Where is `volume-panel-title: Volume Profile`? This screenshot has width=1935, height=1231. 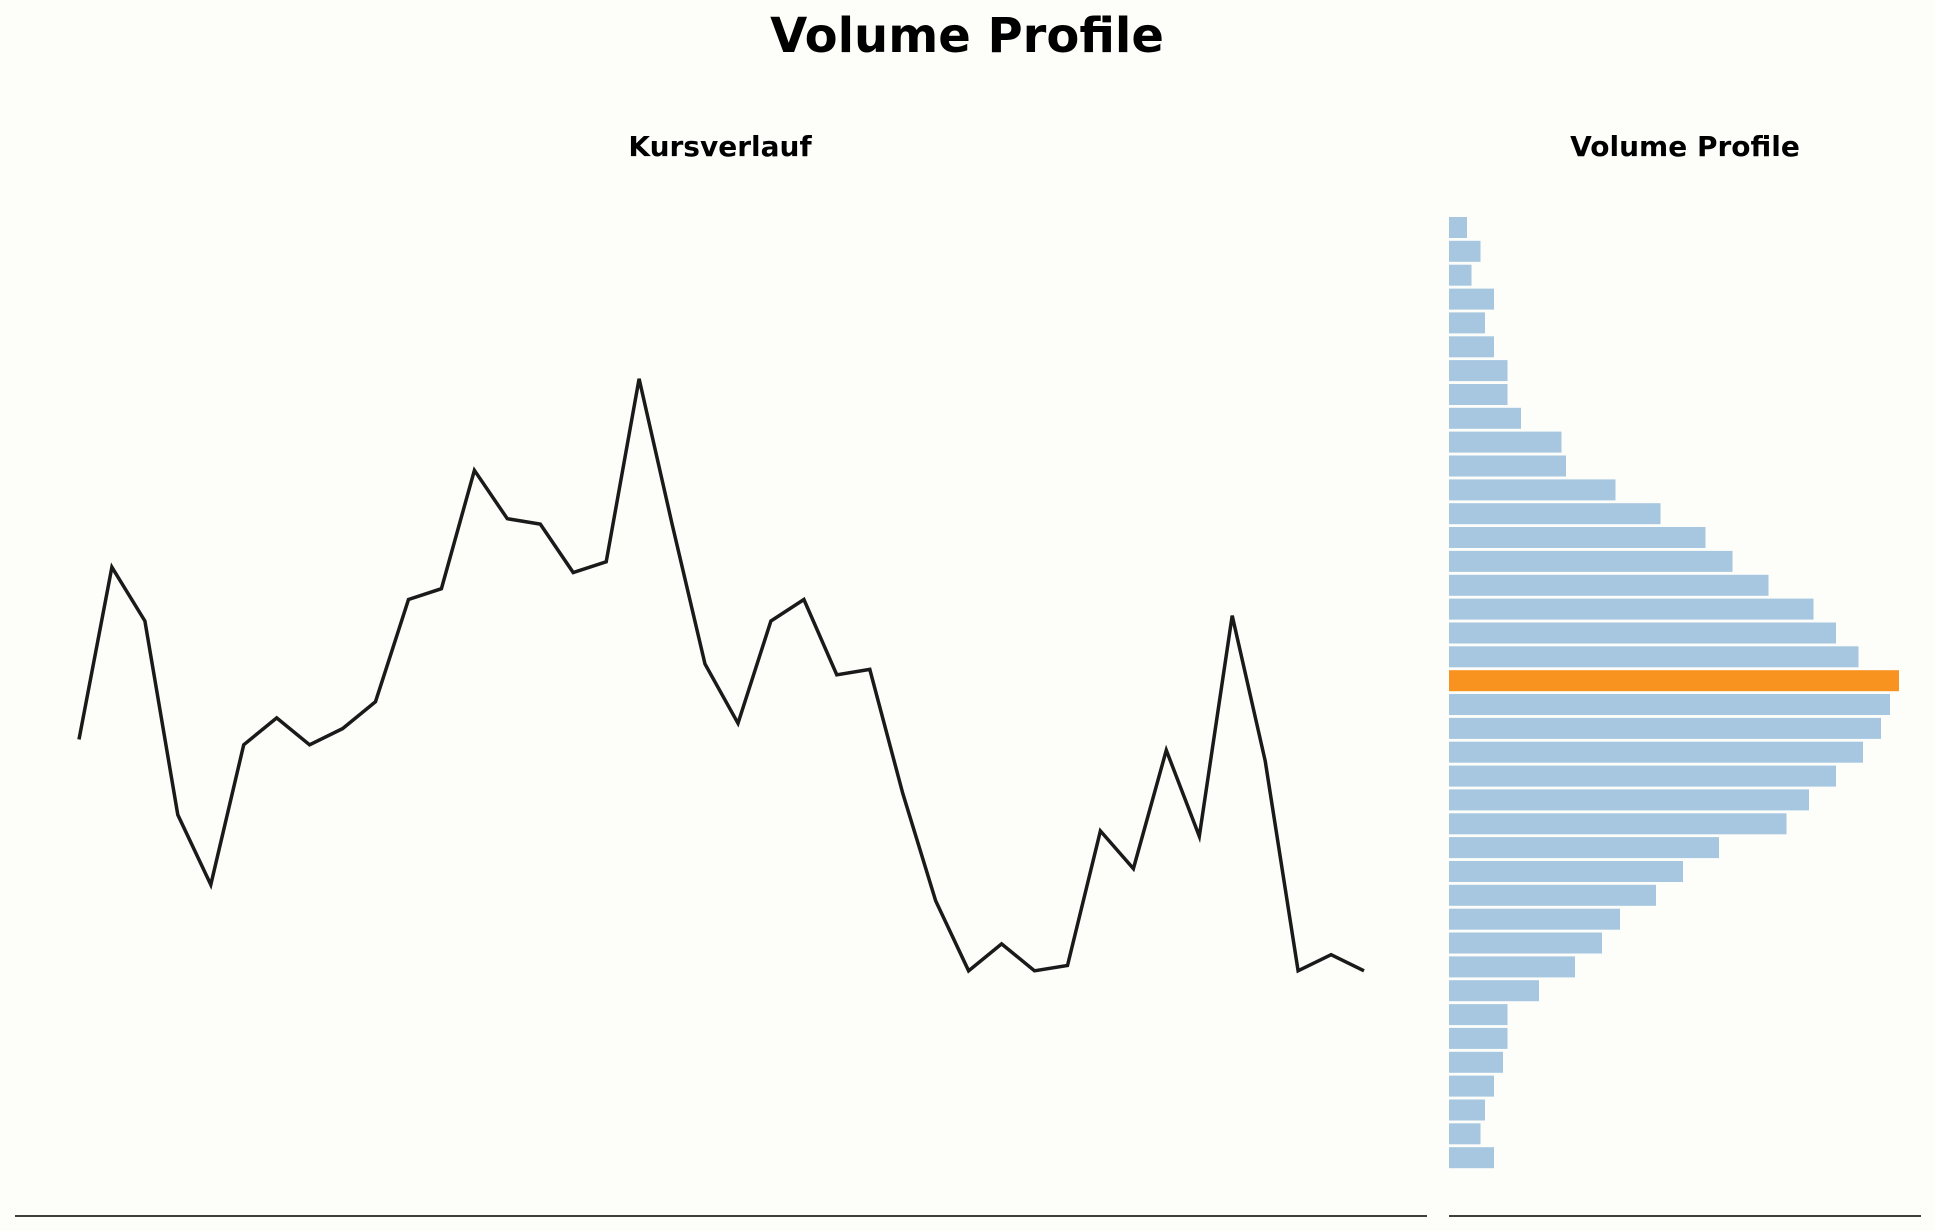
volume-panel-title: Volume Profile is located at coordinates (1685, 146).